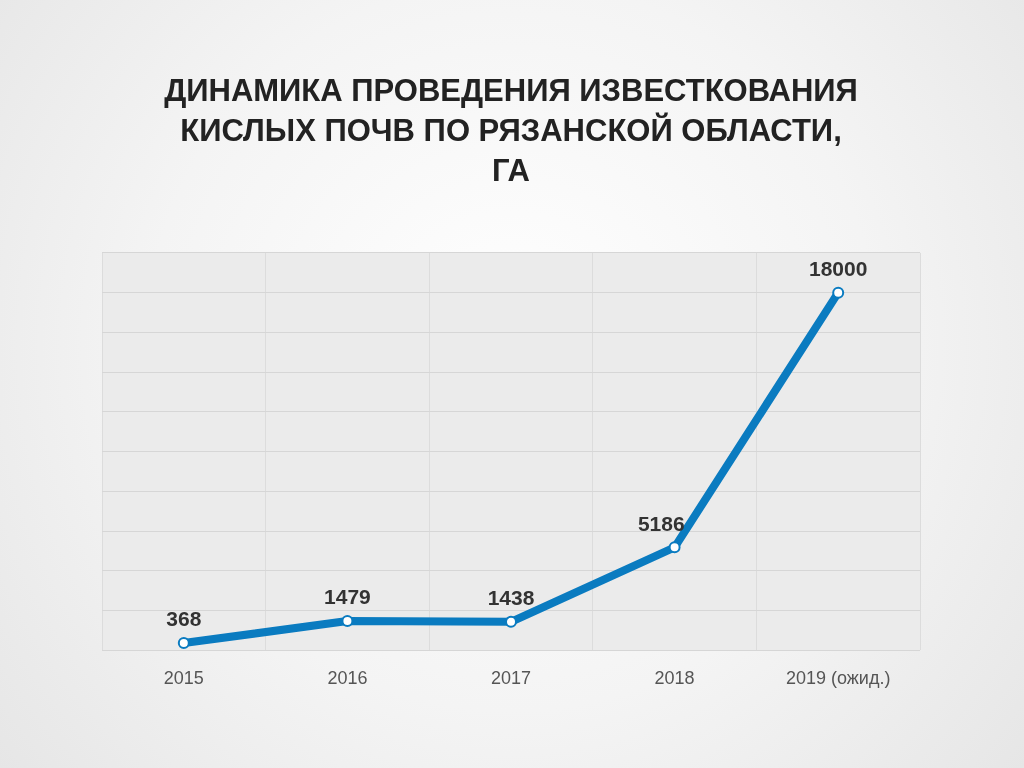 The width and height of the screenshot is (1024, 768). Describe the element at coordinates (511, 598) in the screenshot. I see `data-label: 1438` at that location.